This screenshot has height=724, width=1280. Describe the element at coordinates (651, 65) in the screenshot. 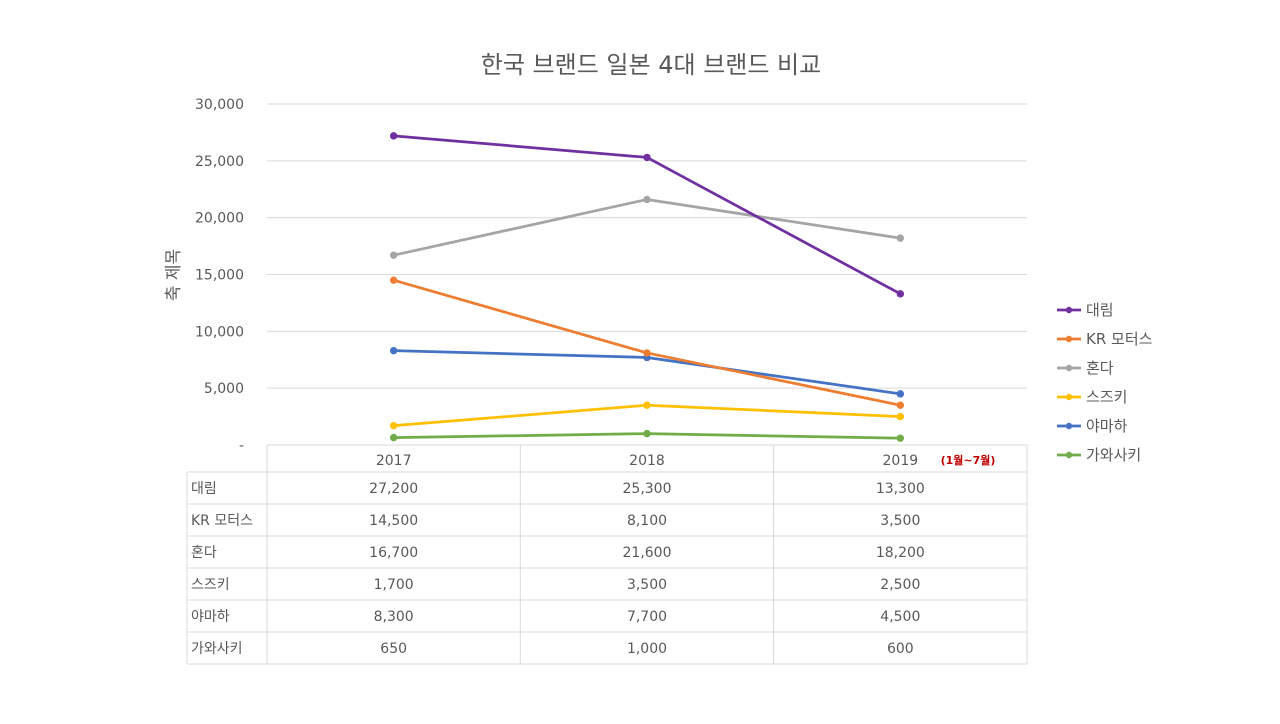

I see `chart-title: 한국 브랜드 일본 4대 브랜드 비교` at that location.